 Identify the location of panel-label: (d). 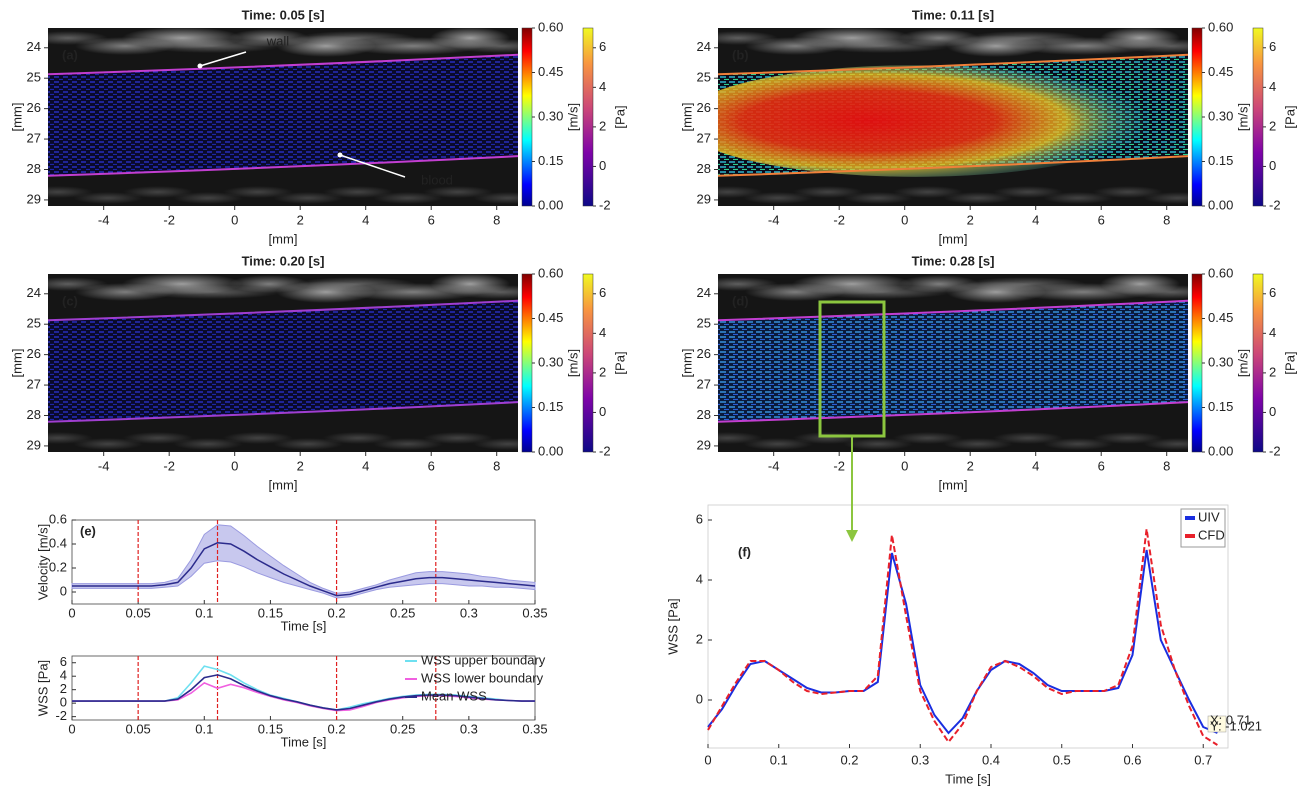
(740, 300).